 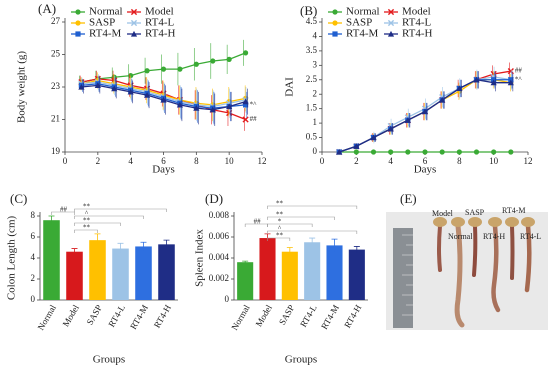 I want to click on y-tick-label: 25, so click(x=56, y=54).